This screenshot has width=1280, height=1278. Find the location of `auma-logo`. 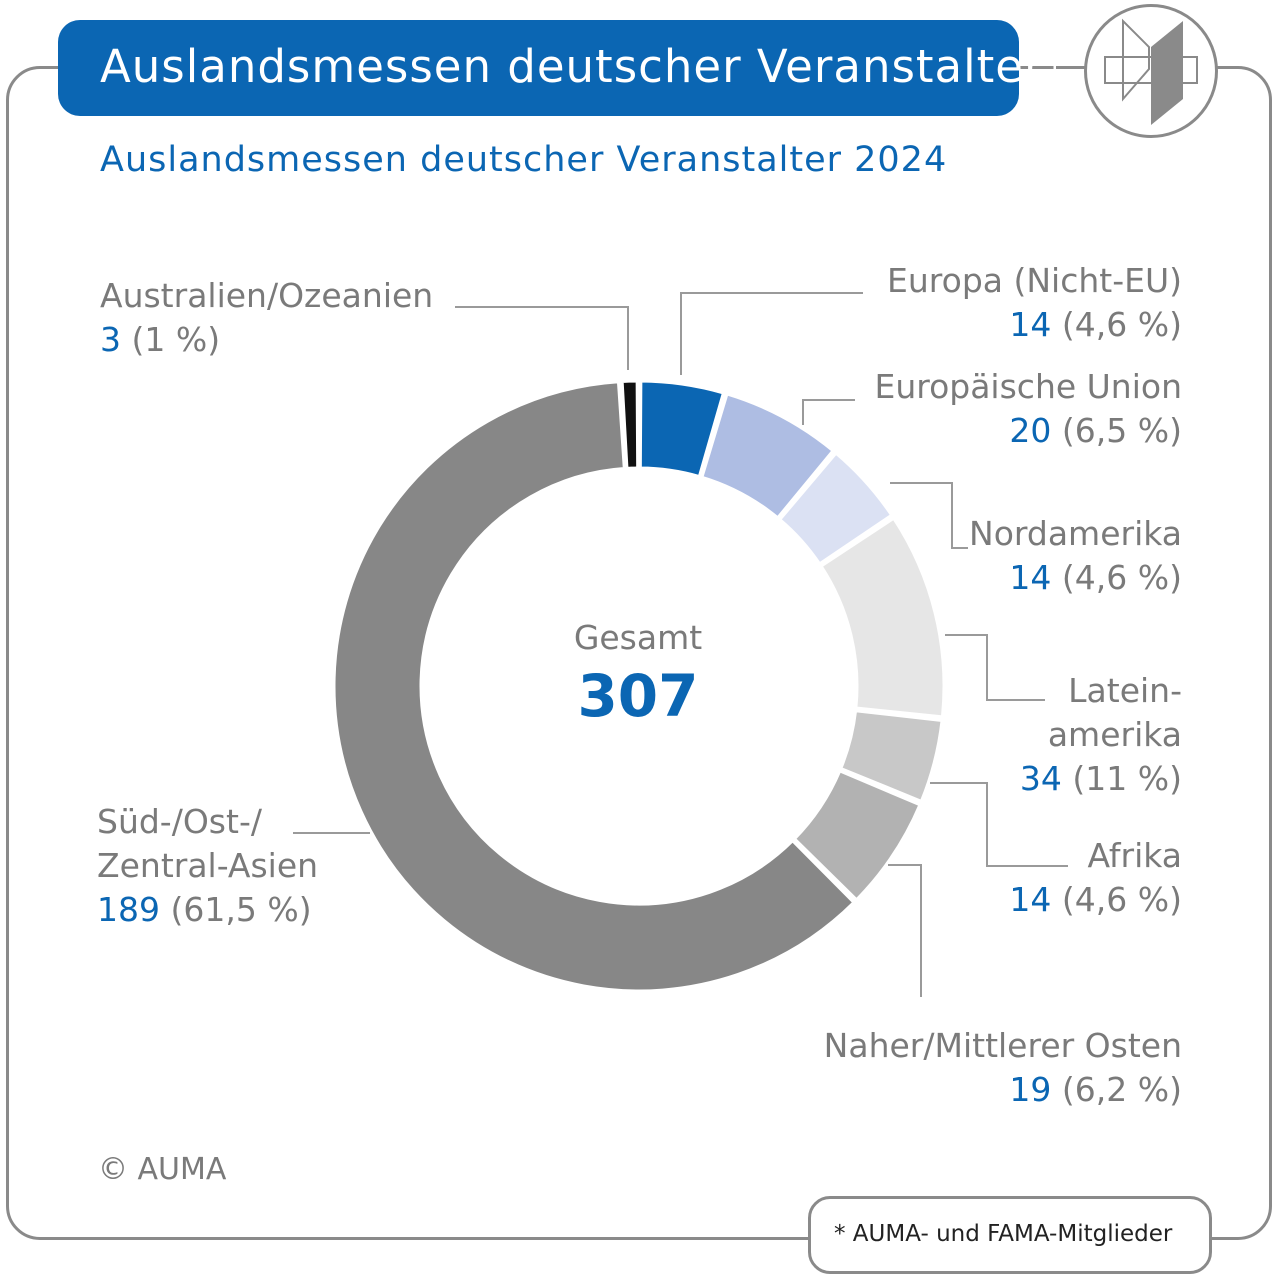

auma-logo is located at coordinates (1151, 71).